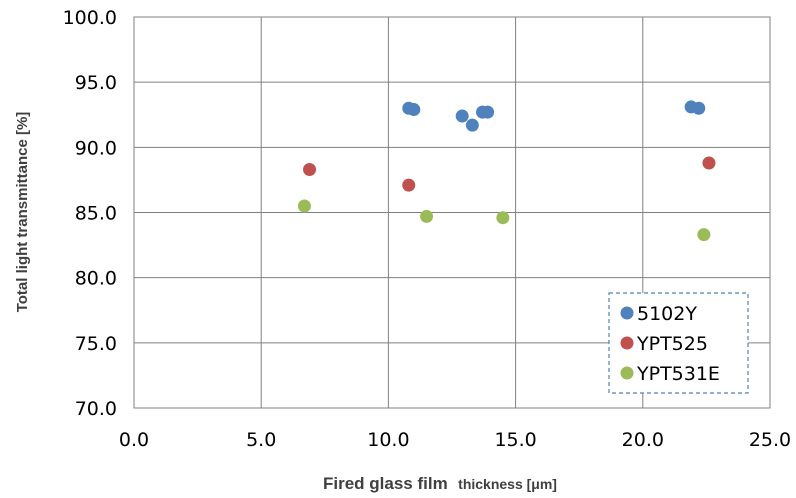  What do you see at coordinates (96, 83) in the screenshot?
I see `y-tick-label: 95.0` at bounding box center [96, 83].